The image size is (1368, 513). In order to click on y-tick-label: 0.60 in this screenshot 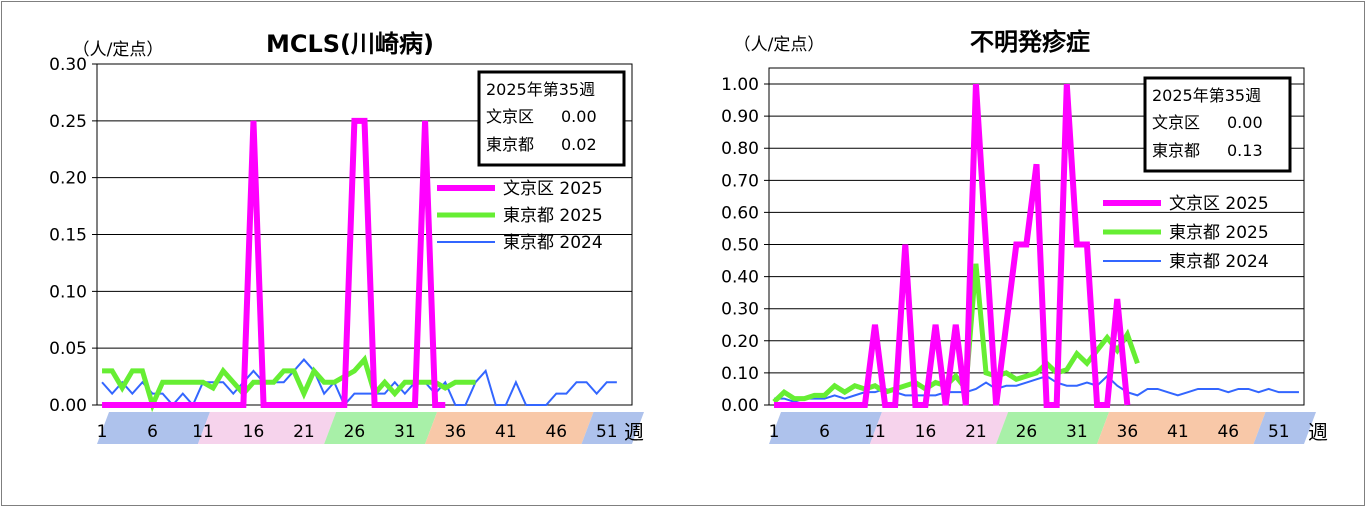, I will do `click(740, 213)`.